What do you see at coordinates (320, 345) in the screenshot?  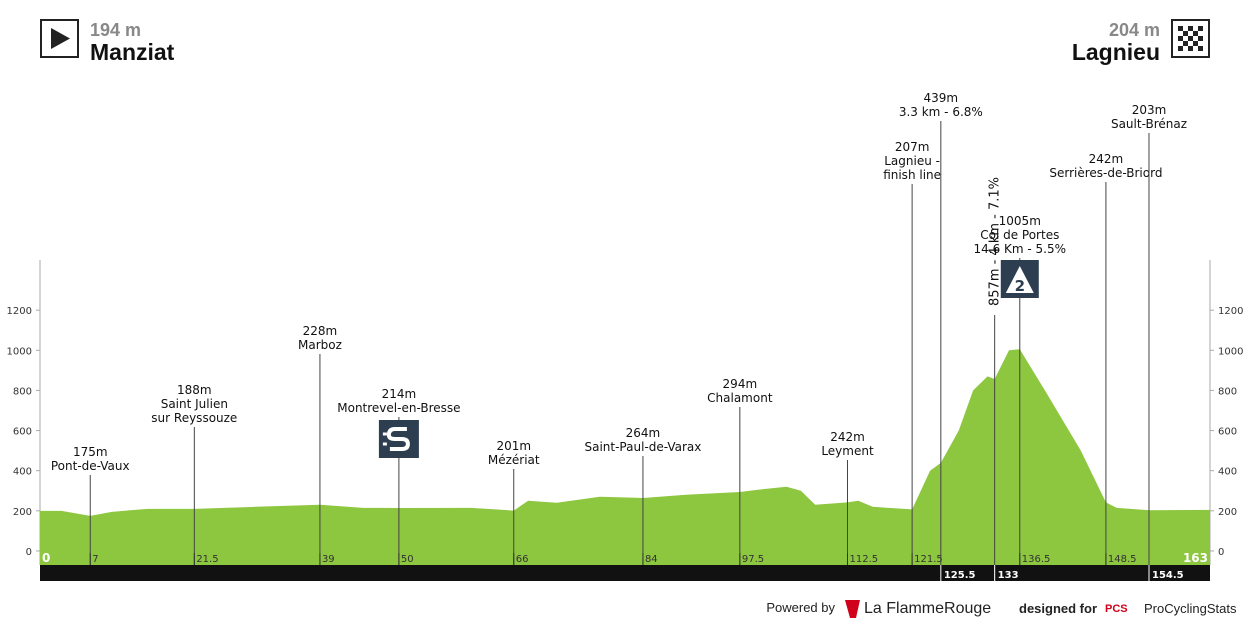 I see `waypoint-label: Marboz` at bounding box center [320, 345].